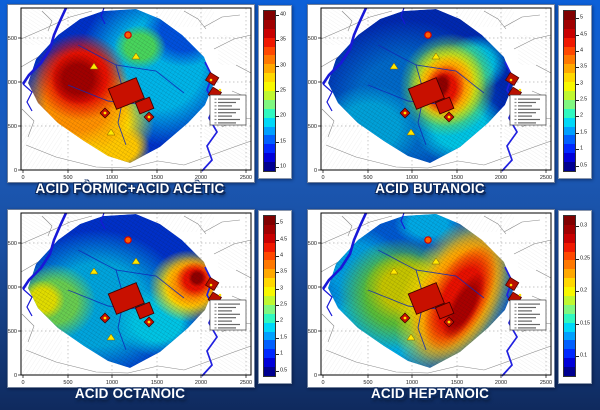 The image size is (600, 410). What do you see at coordinates (281, 255) in the screenshot?
I see `colorbar-tick-label: 4` at bounding box center [281, 255].